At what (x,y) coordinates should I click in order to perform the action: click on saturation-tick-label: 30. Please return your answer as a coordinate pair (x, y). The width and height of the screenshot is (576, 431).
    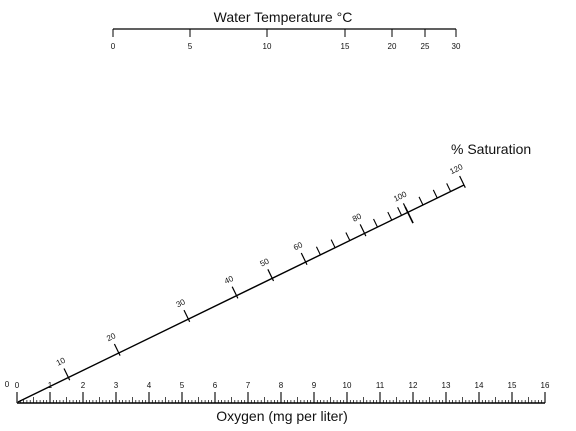
    Looking at the image, I should click on (181, 303).